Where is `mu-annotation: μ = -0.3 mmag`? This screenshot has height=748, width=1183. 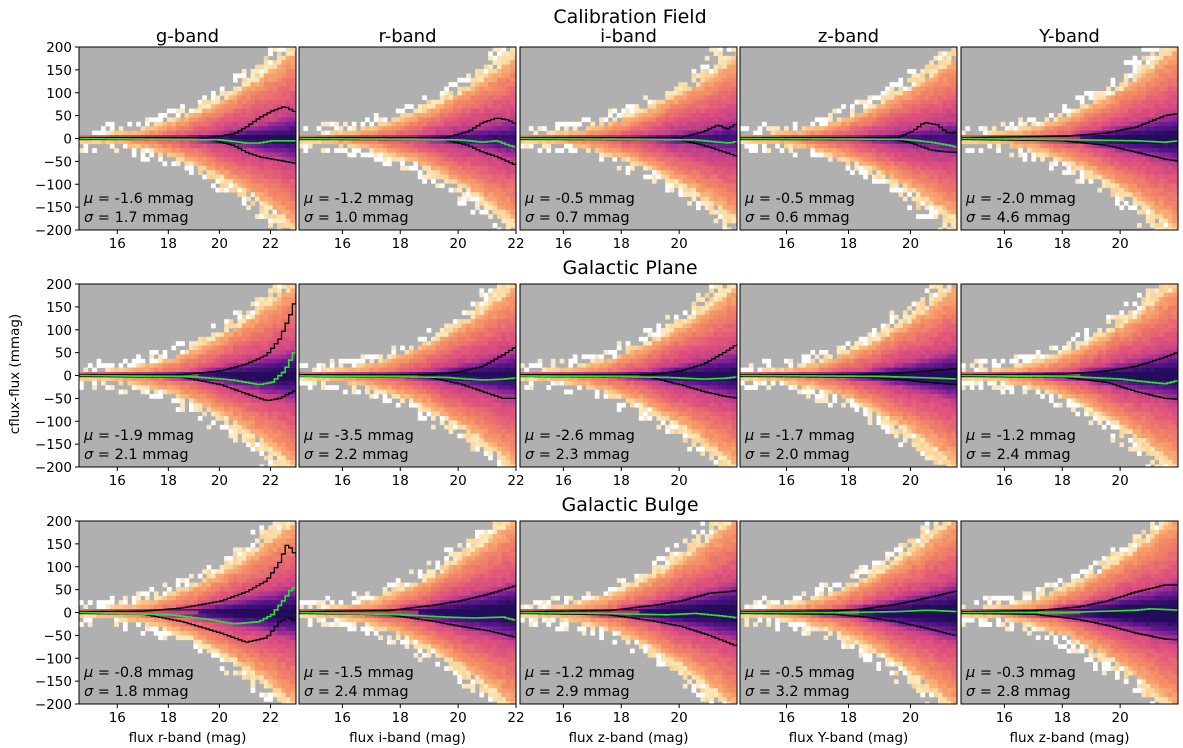
mu-annotation: μ = -0.3 mmag is located at coordinates (1020, 673).